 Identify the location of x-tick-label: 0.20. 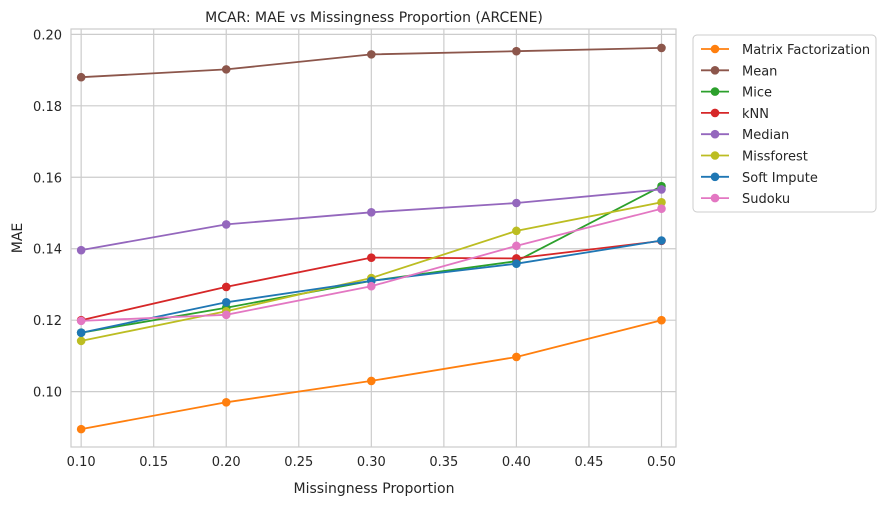
(226, 462).